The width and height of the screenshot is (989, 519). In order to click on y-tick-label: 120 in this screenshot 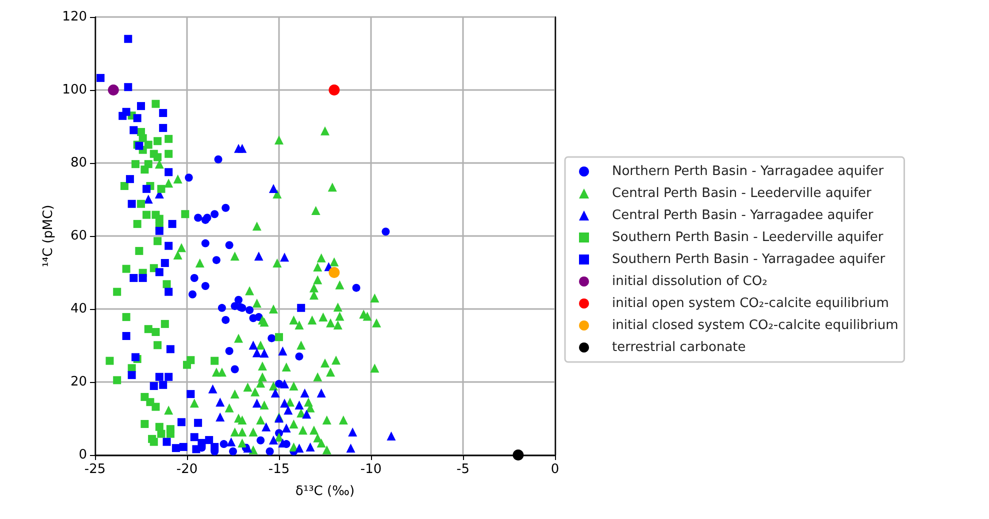, I will do `click(74, 17)`.